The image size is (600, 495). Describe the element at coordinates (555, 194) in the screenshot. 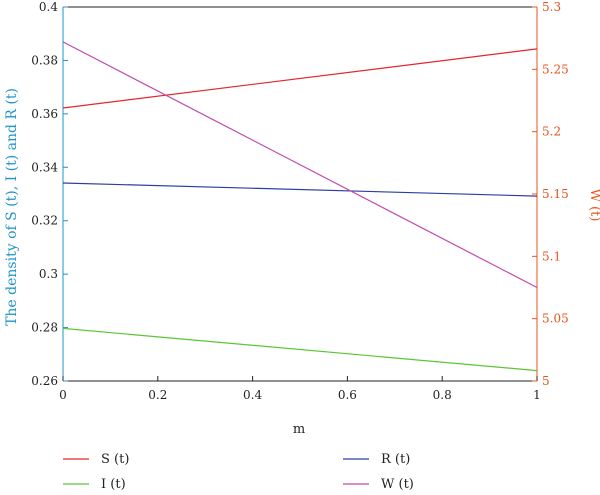

I see `right-tick-label: 5.15` at that location.